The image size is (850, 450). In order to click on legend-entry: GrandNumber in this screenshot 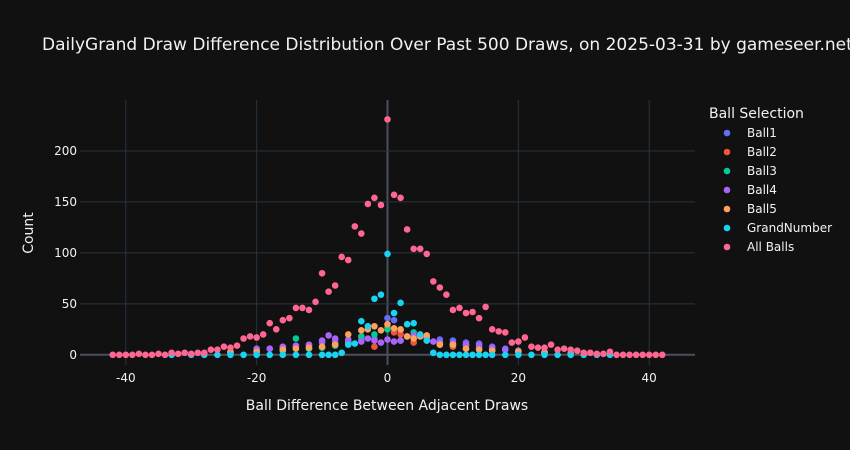, I will do `click(789, 228)`.